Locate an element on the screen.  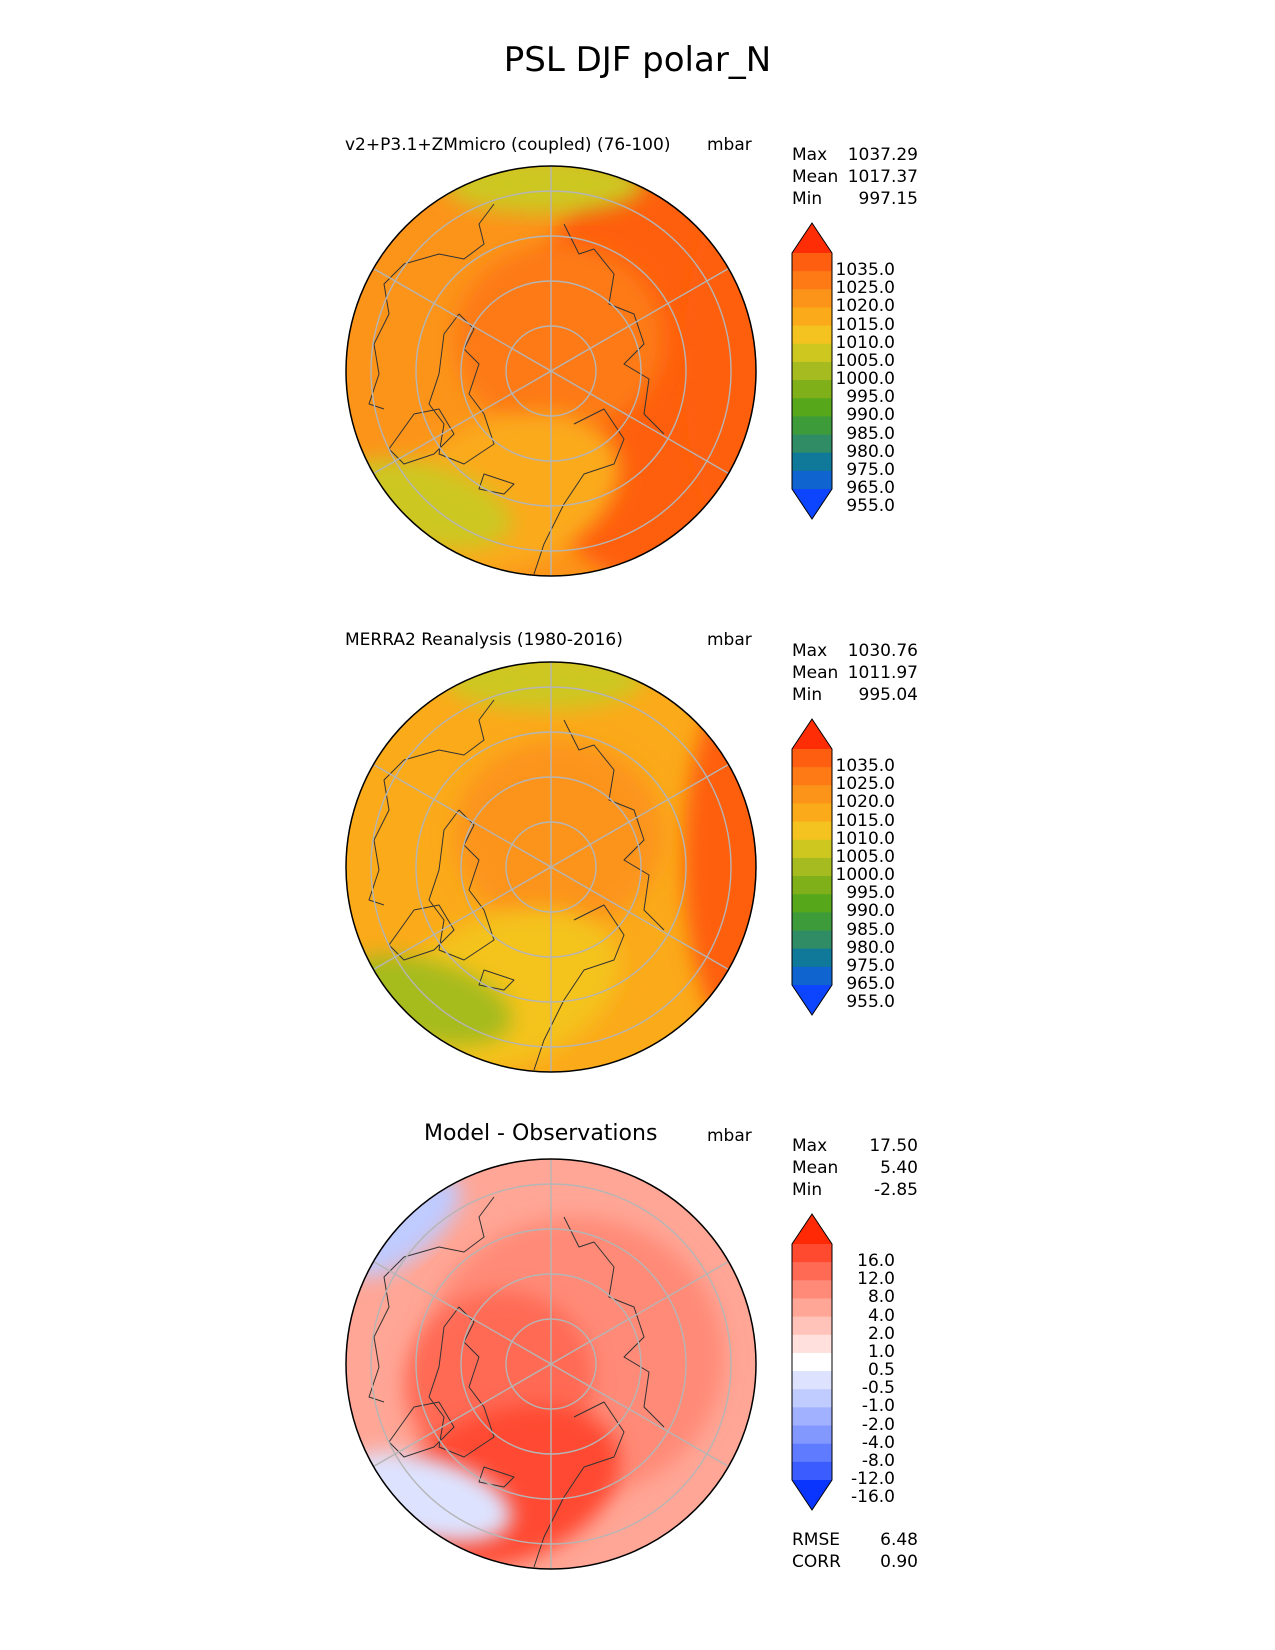
colorbar-tick-label: -16.0 is located at coordinates (873, 1497).